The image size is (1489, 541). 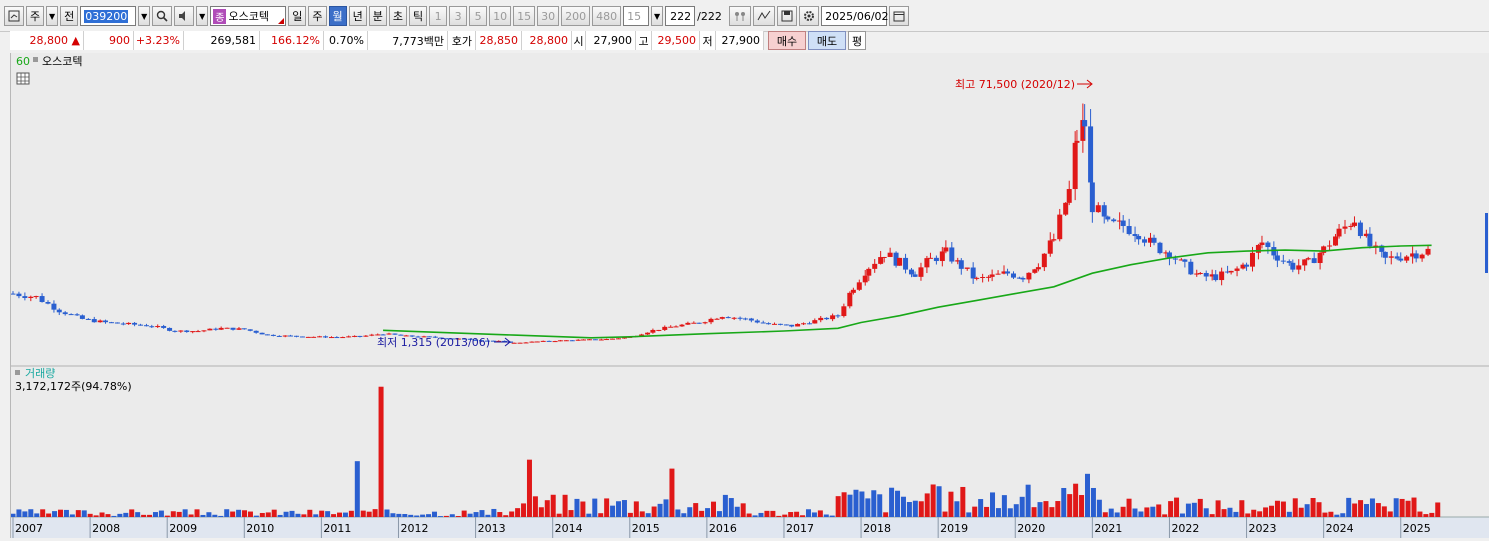 What do you see at coordinates (317, 16) in the screenshot?
I see `tab-week: 주` at bounding box center [317, 16].